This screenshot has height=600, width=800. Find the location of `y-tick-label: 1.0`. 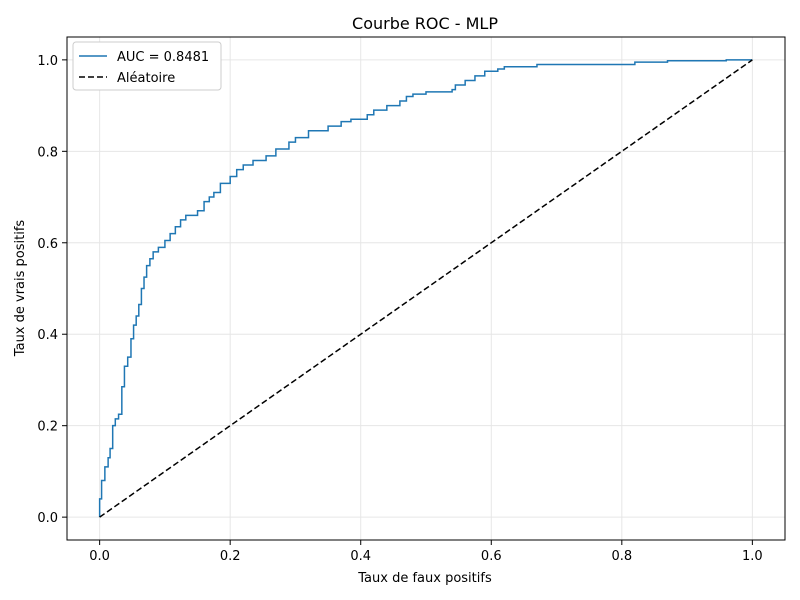

y-tick-label: 1.0 is located at coordinates (47, 61).